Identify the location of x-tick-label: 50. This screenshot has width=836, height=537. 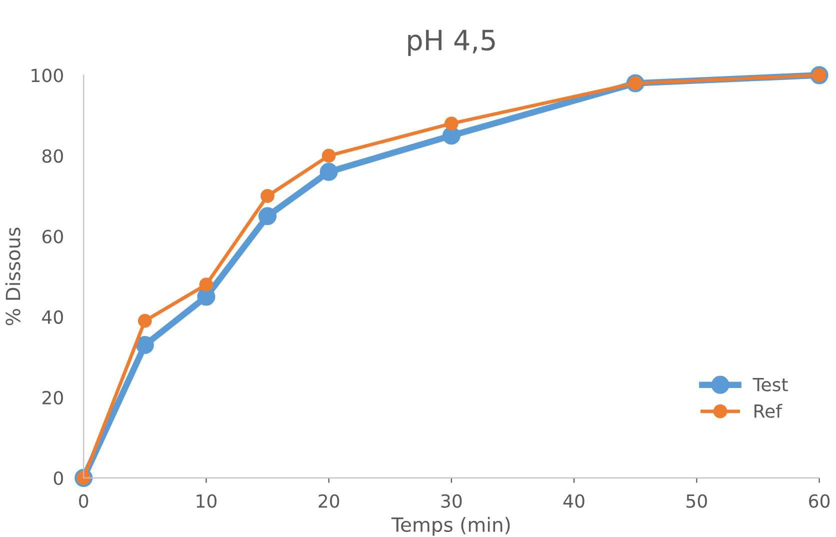
(696, 501).